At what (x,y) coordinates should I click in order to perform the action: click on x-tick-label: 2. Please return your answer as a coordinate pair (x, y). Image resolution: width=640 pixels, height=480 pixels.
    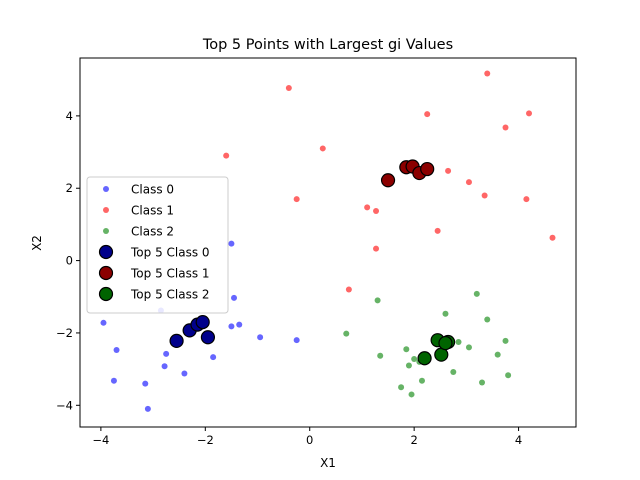
    Looking at the image, I should click on (413, 440).